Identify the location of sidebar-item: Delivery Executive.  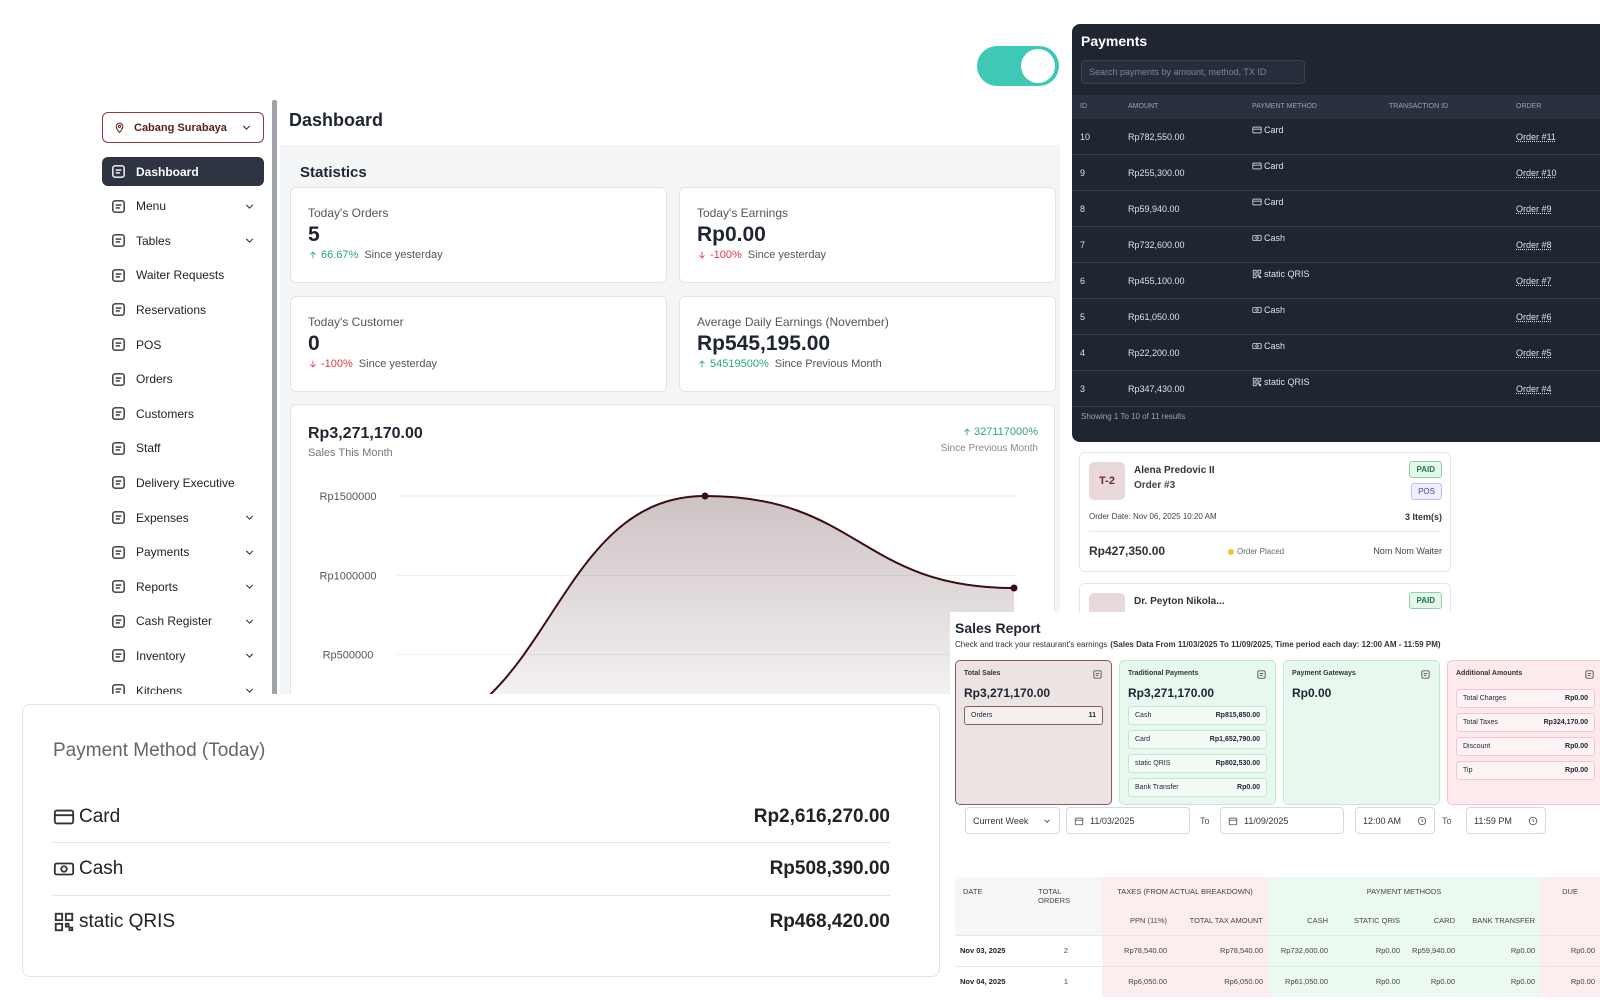
(183, 482).